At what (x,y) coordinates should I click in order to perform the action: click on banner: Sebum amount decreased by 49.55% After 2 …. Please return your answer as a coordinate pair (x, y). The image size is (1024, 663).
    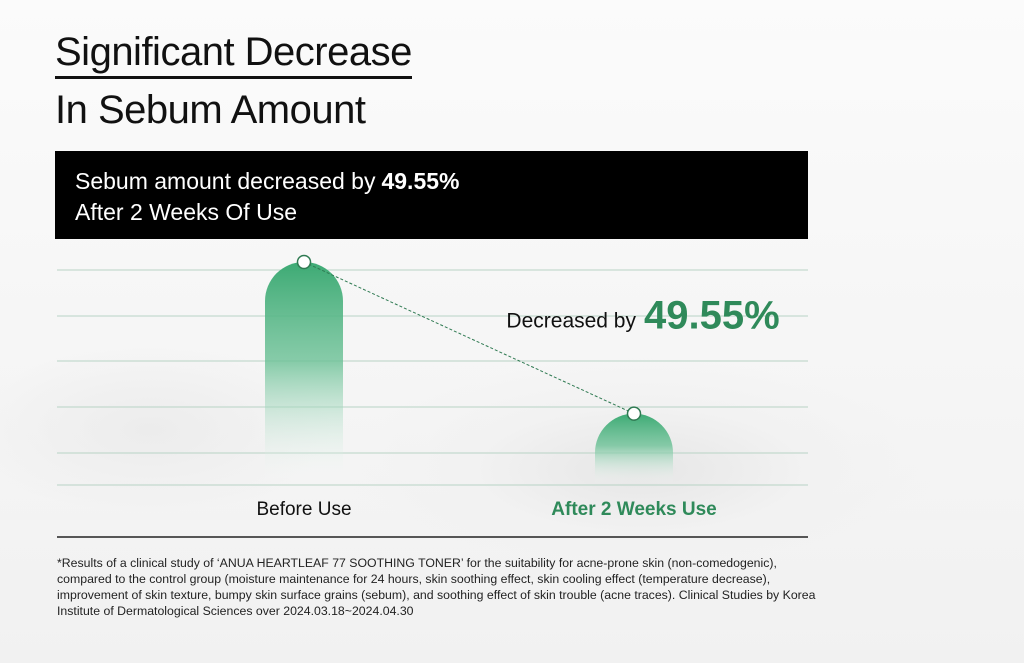
    Looking at the image, I should click on (431, 195).